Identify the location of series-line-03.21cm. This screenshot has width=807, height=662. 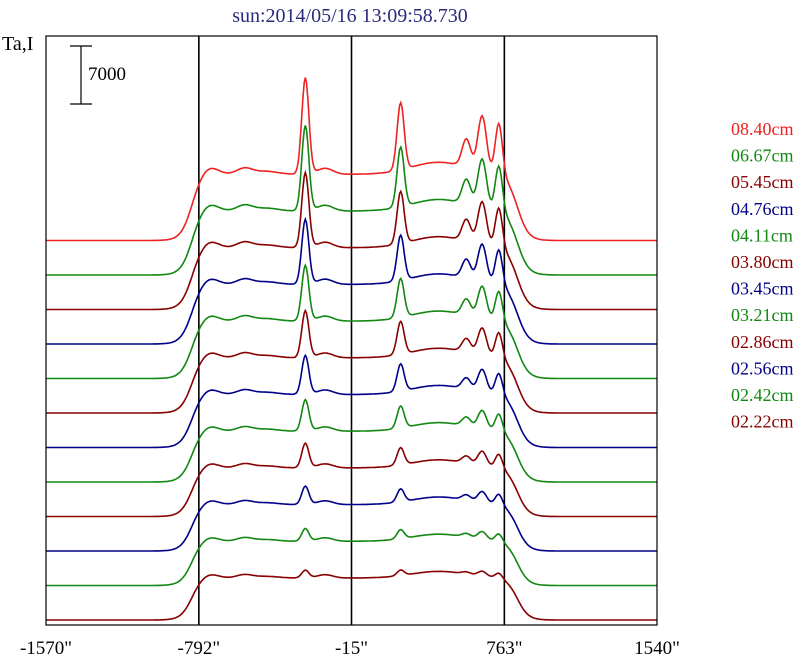
(351, 440).